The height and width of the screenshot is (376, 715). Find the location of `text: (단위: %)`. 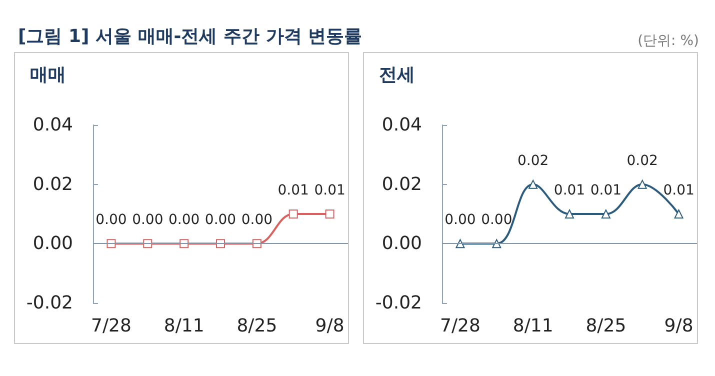

text: (단위: %) is located at coordinates (668, 41).